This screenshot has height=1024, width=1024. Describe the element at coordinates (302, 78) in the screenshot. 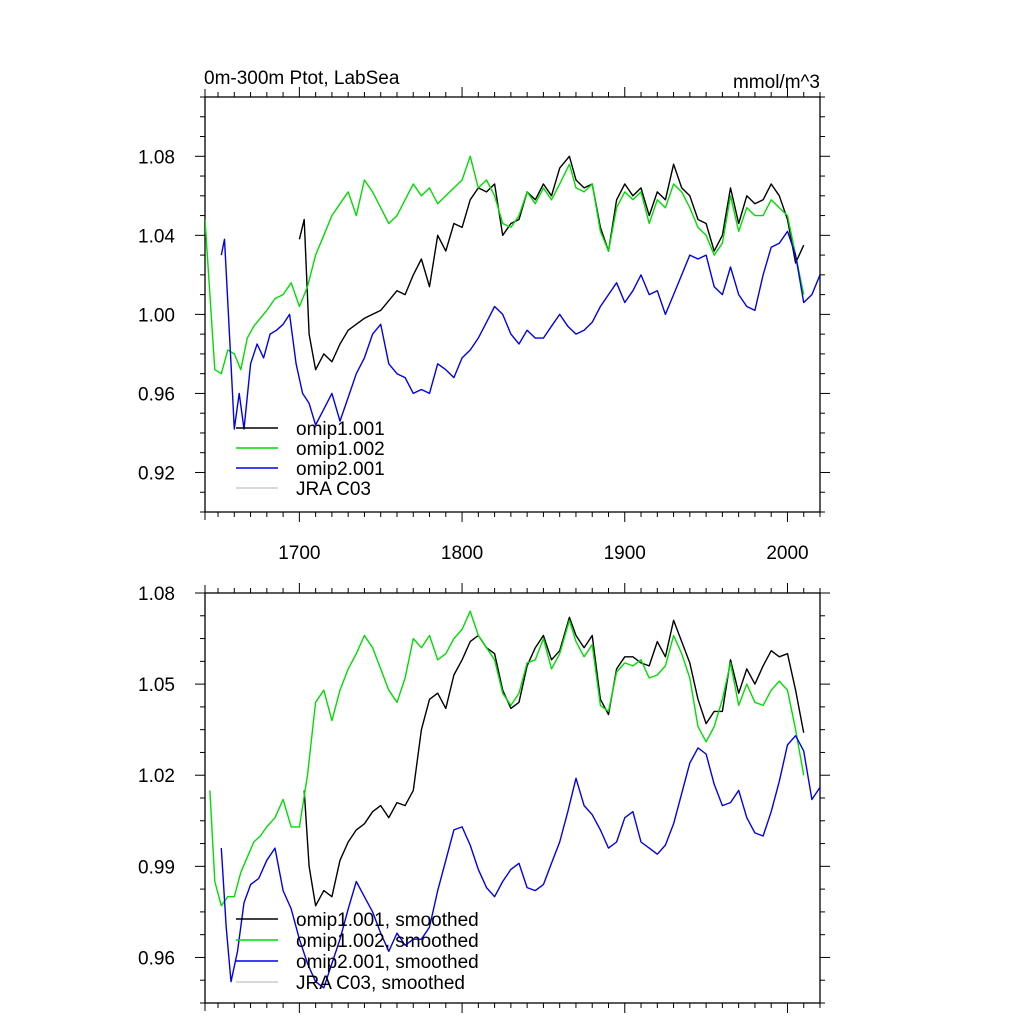

I see `chart-title: 0m-300m Ptot, LabSea` at that location.